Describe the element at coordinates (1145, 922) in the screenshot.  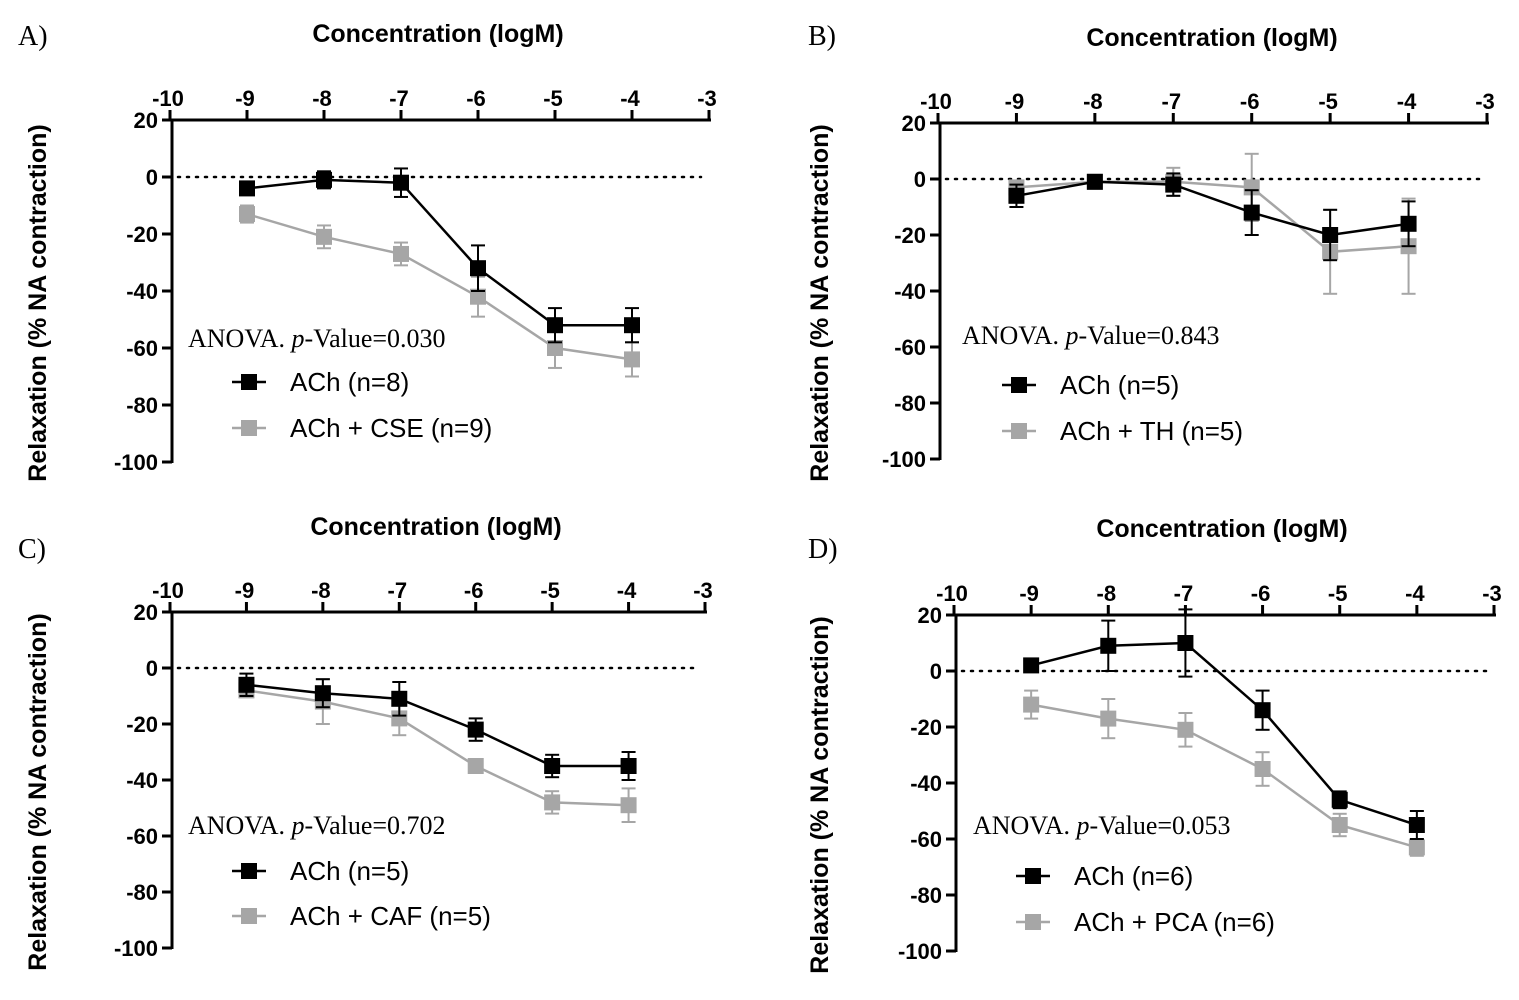
I see `legend-entry-2: ACh + PCA (n=6)` at that location.